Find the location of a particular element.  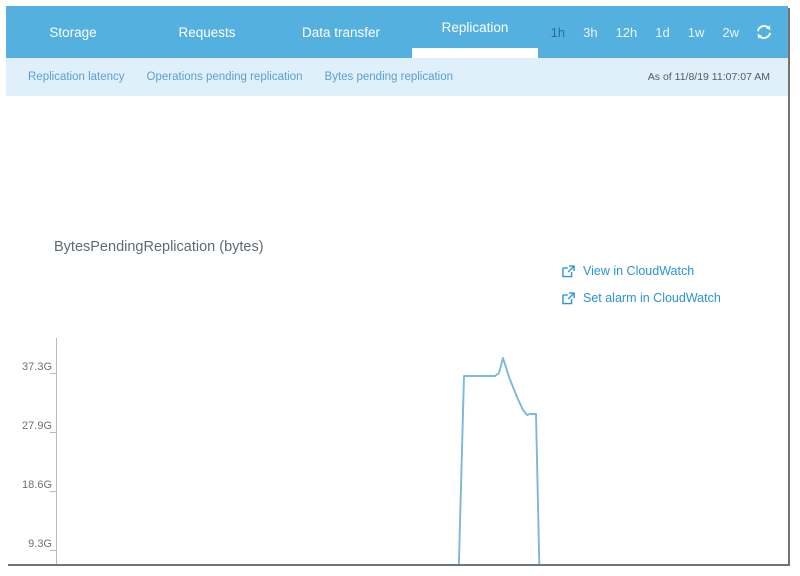

tab-storage-label: Storage is located at coordinates (73, 32).